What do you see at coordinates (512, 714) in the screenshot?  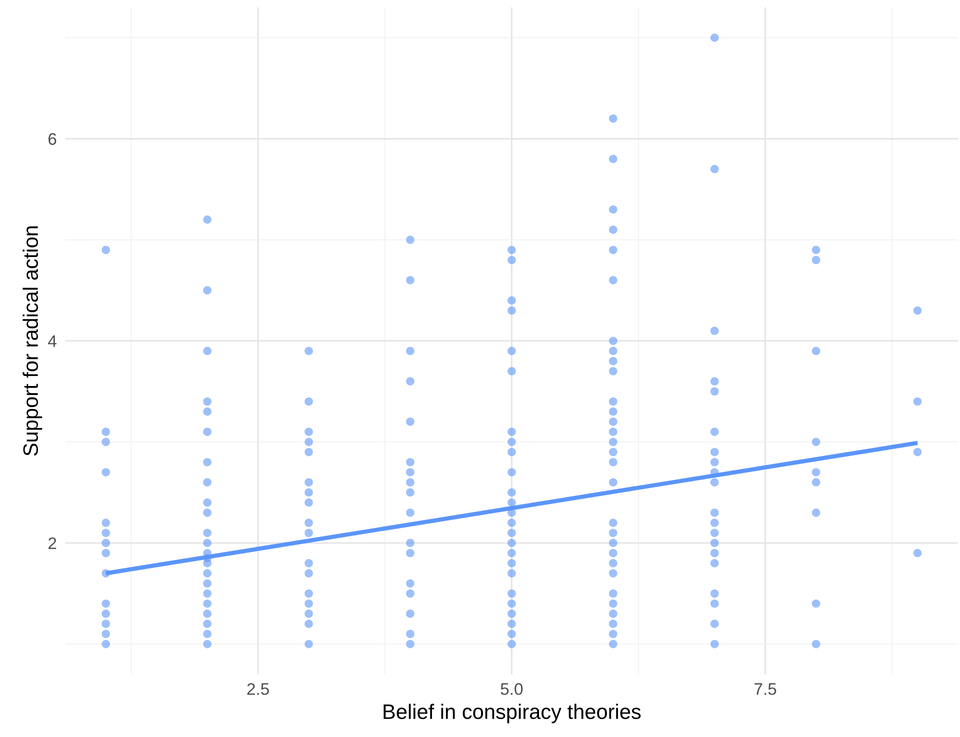 I see `x-axis-title: Belief in conspiracy theories` at bounding box center [512, 714].